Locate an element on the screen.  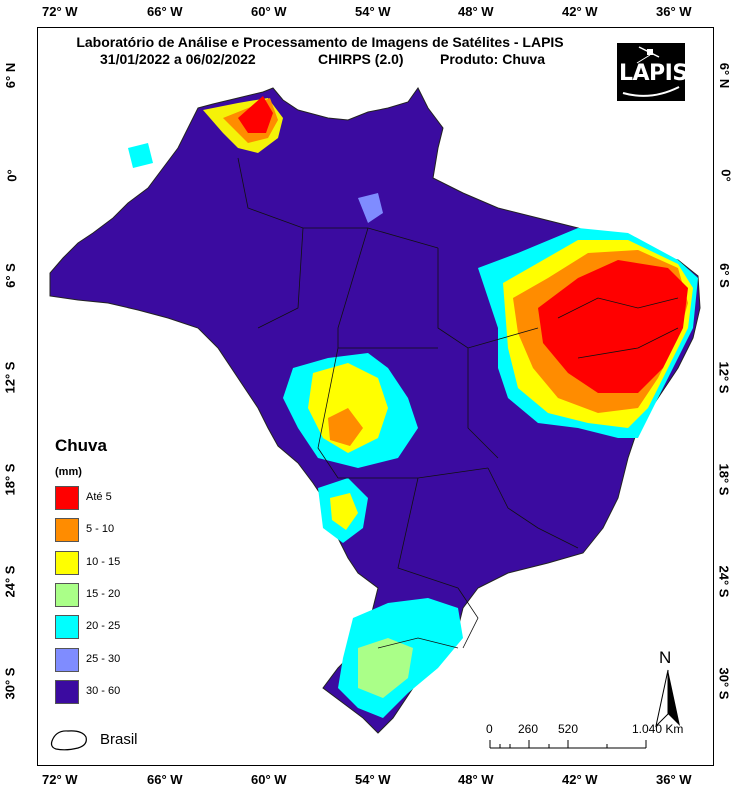
amazon-cyan is located at coordinates (140, 155).